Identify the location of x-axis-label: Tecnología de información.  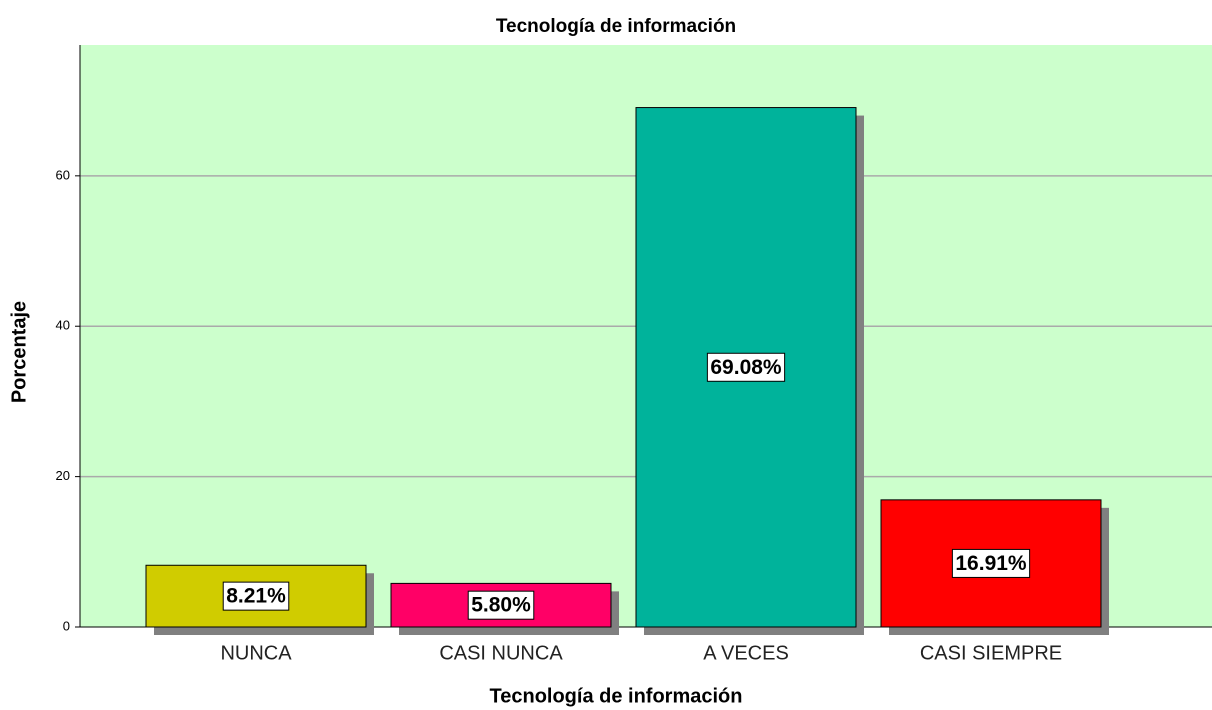
(616, 696).